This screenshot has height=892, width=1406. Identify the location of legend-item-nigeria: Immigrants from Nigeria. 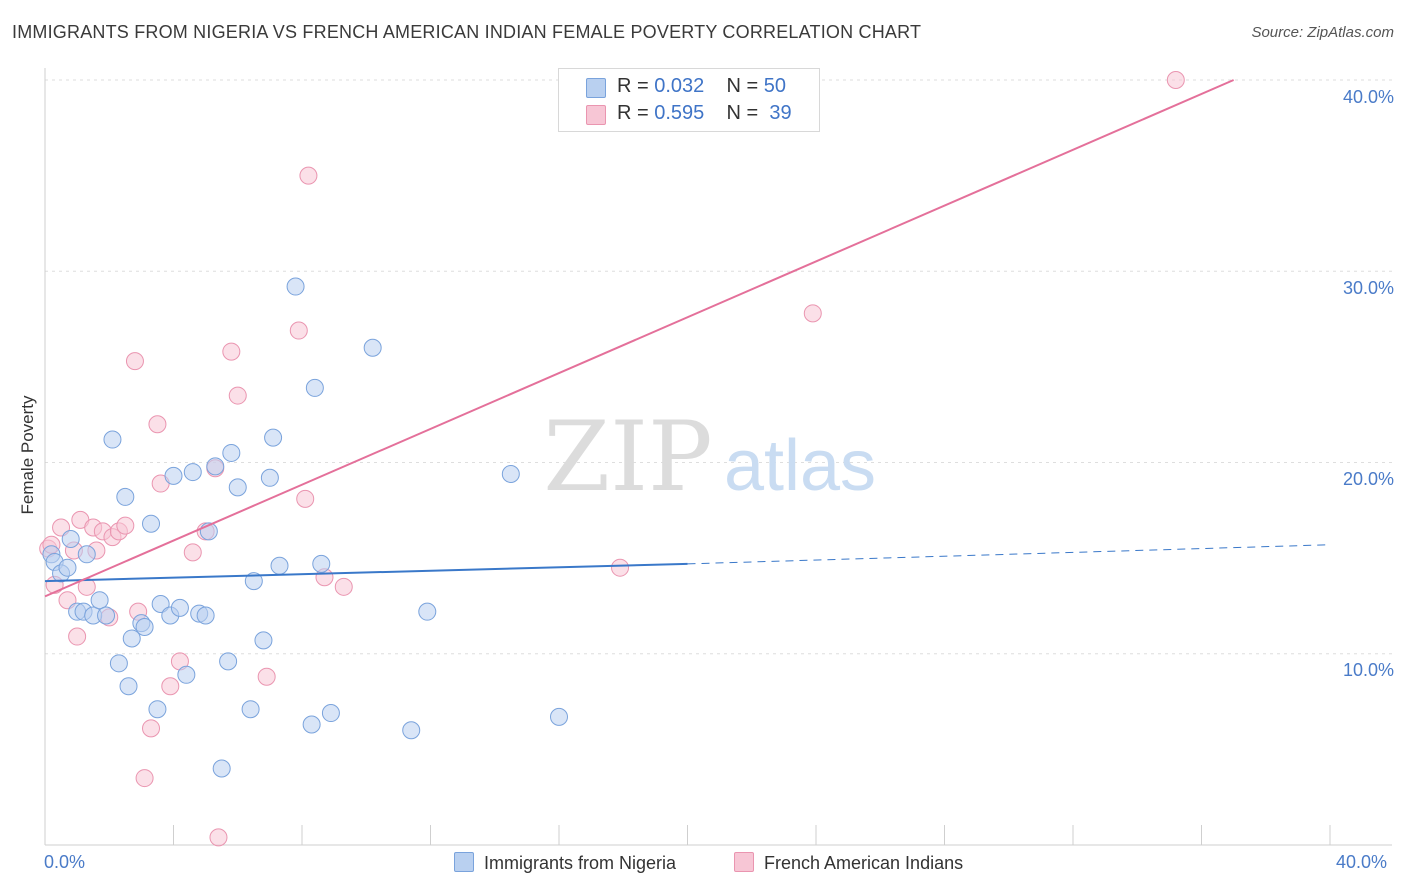
(565, 863).